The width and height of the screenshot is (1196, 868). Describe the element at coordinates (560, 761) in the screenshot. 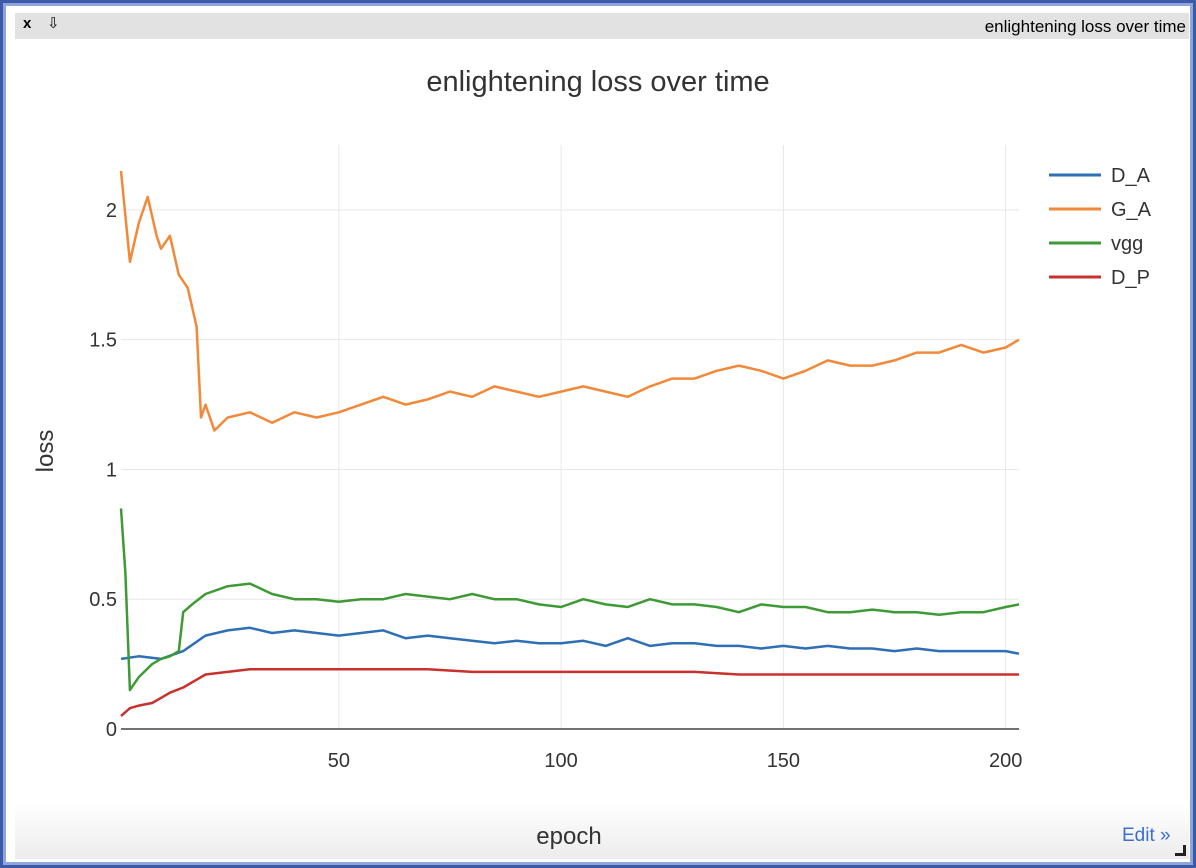

I see `x-tick-label: 100` at that location.